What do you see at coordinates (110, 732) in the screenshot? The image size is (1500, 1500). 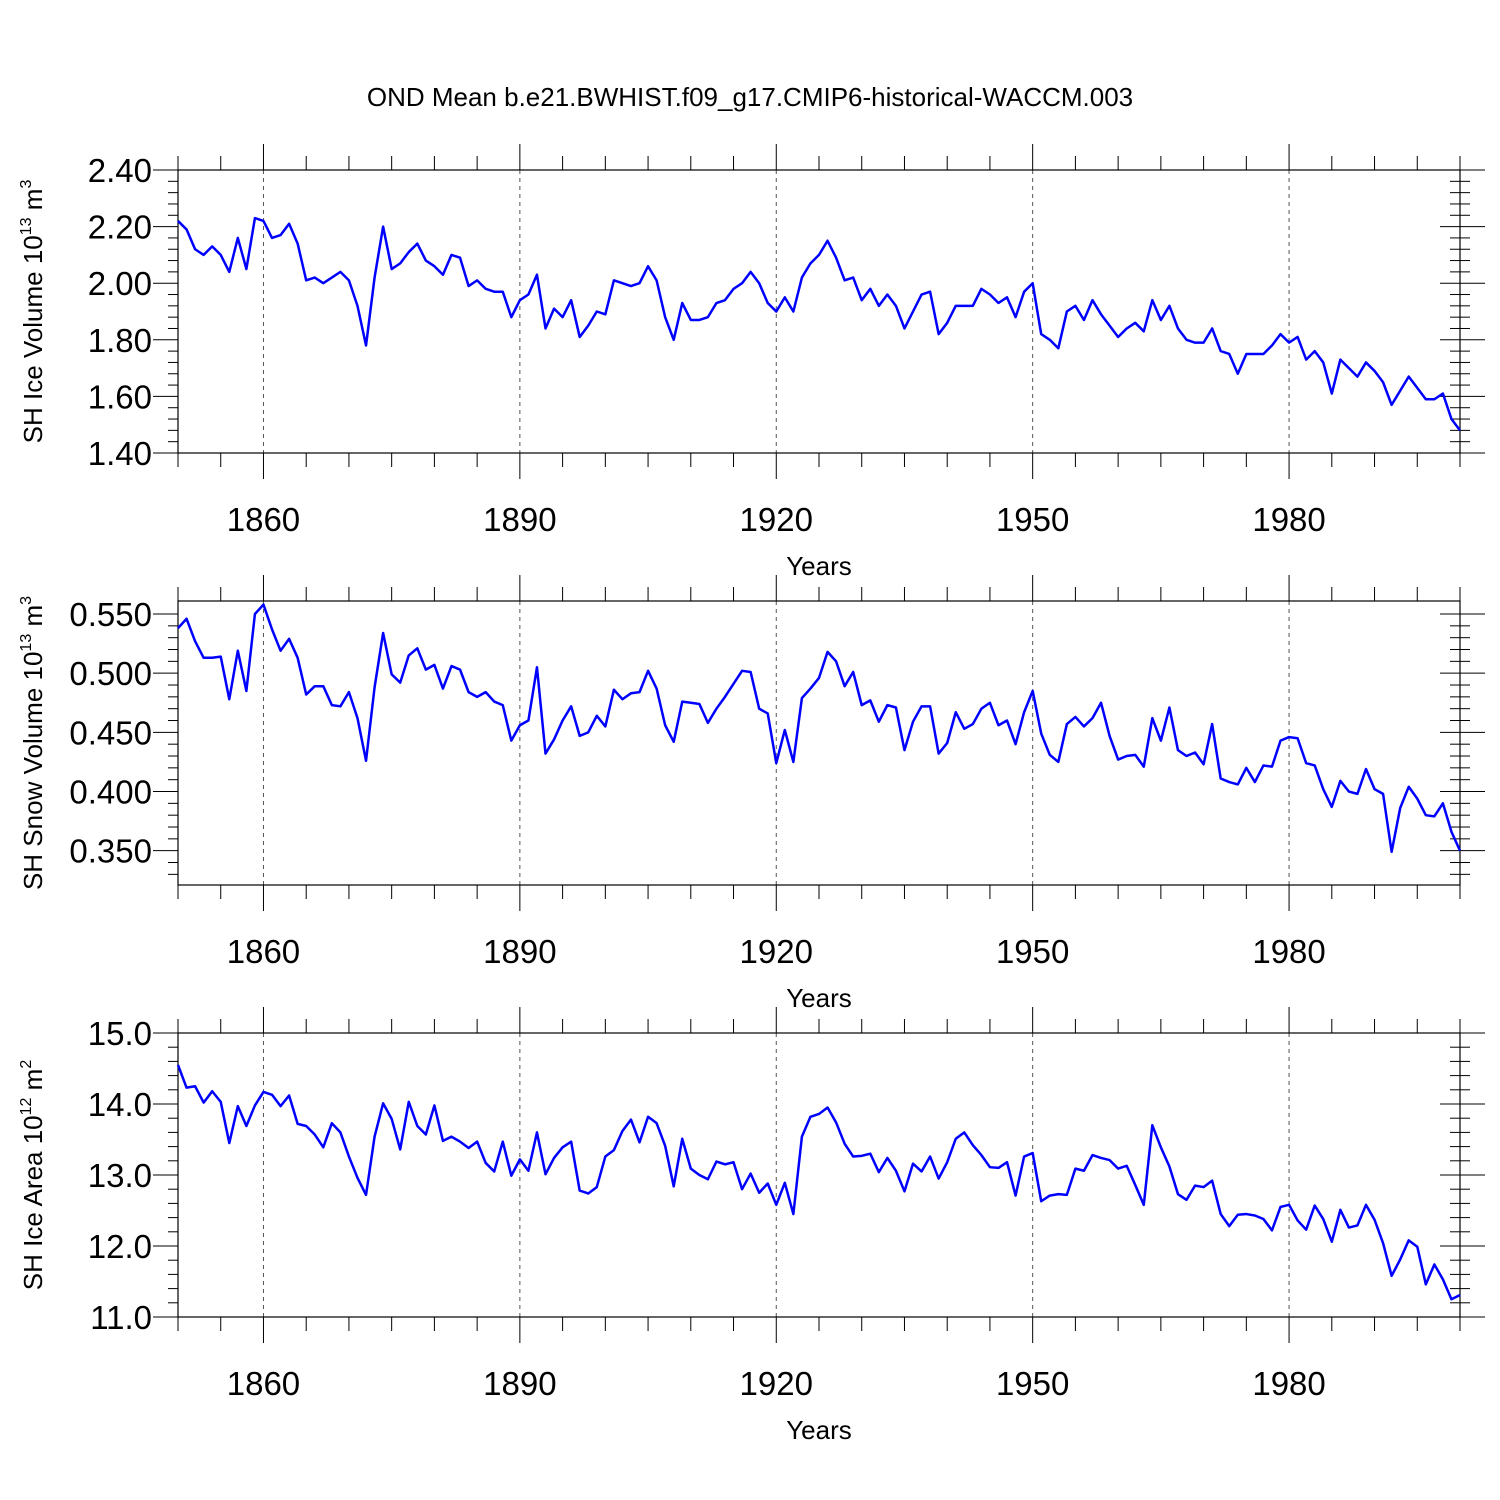 I see `y-tick-label: 0.450` at bounding box center [110, 732].